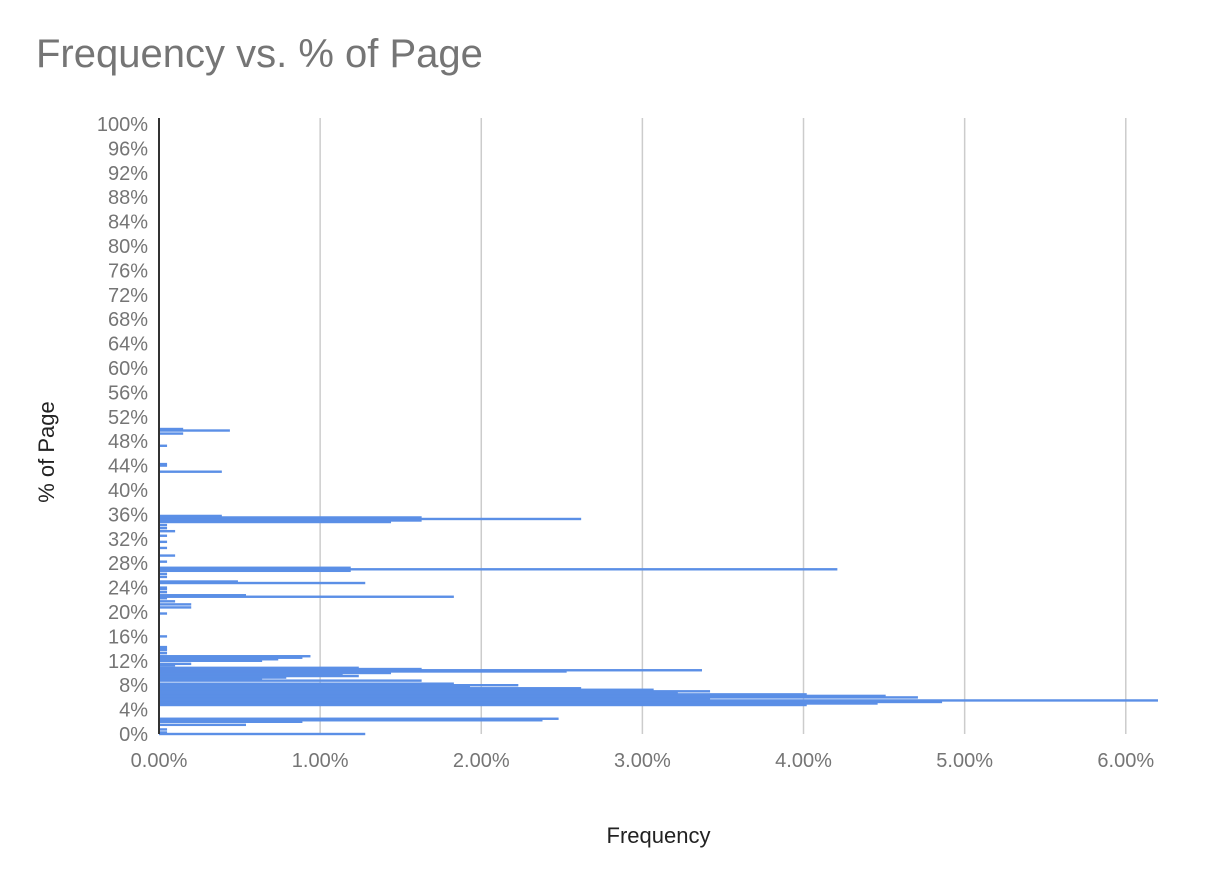  I want to click on y-tick-label: 88%, so click(128, 198).